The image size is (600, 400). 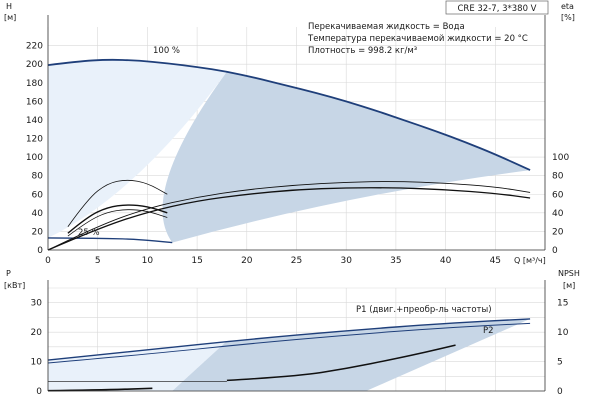 I want to click on bottom-left-axis-label-line2: [кВт], so click(x=14, y=285).